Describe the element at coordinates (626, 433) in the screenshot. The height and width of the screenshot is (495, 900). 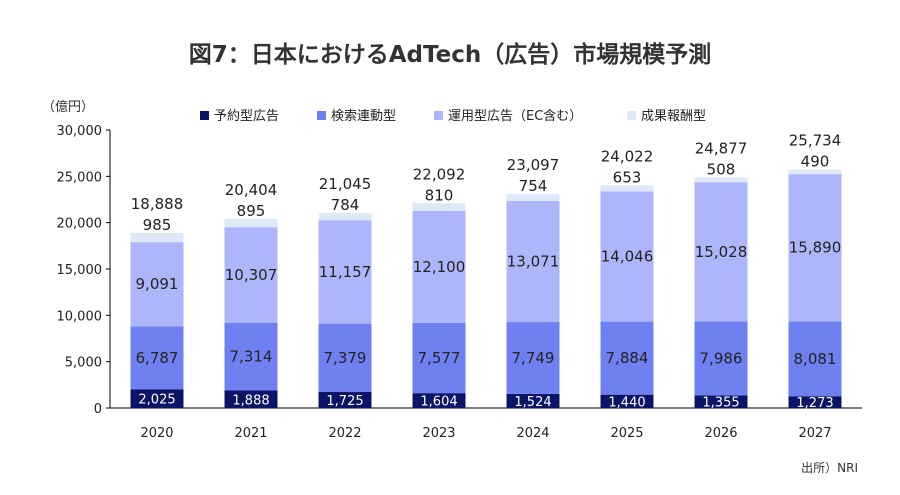
I see `x-tick-label: 2025` at that location.